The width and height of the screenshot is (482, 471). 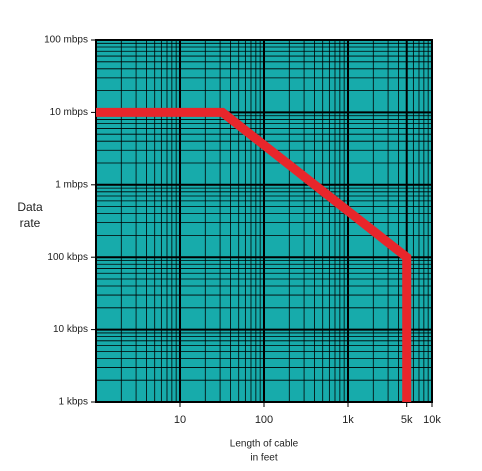 What do you see at coordinates (432, 420) in the screenshot?
I see `x-tick-label: 10k` at bounding box center [432, 420].